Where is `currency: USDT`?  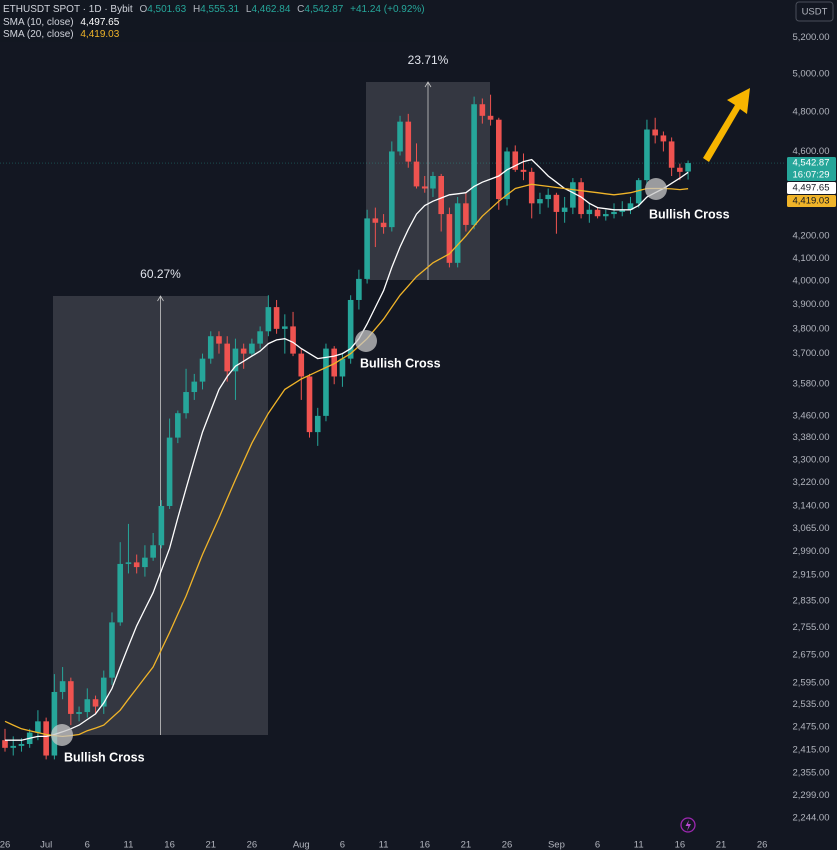 currency: USDT is located at coordinates (815, 12).